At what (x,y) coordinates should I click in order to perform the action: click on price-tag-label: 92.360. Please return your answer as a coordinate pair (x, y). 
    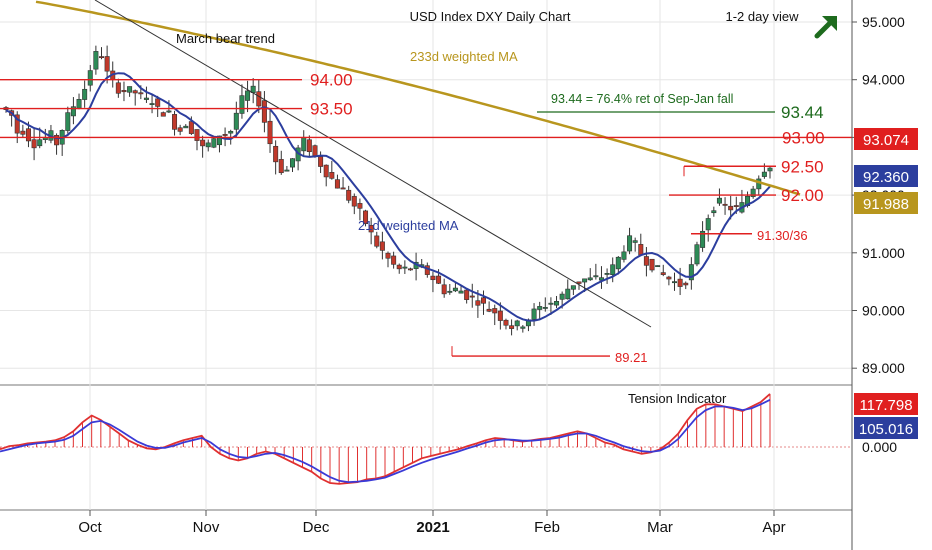
    Looking at the image, I should click on (886, 177).